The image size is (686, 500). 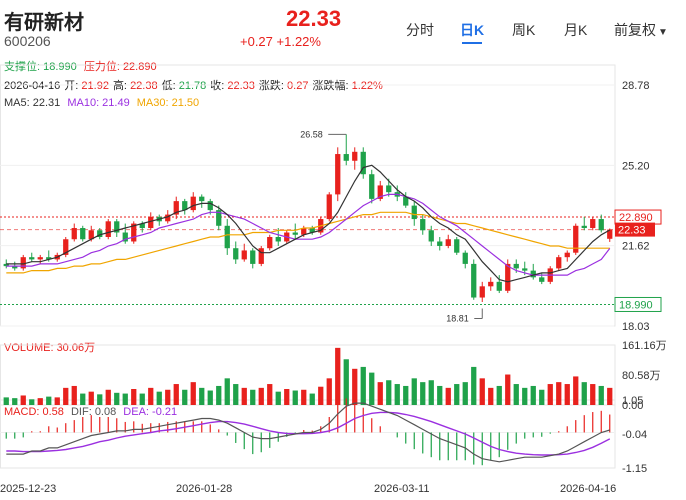 I want to click on ohlc-date: 2026-04-16, so click(x=32, y=86).